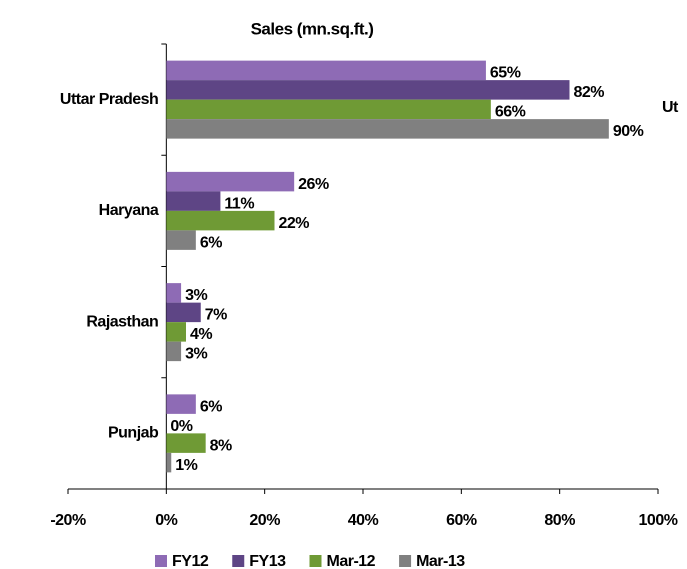  Describe the element at coordinates (190, 561) in the screenshot. I see `legend-label: FY12` at that location.